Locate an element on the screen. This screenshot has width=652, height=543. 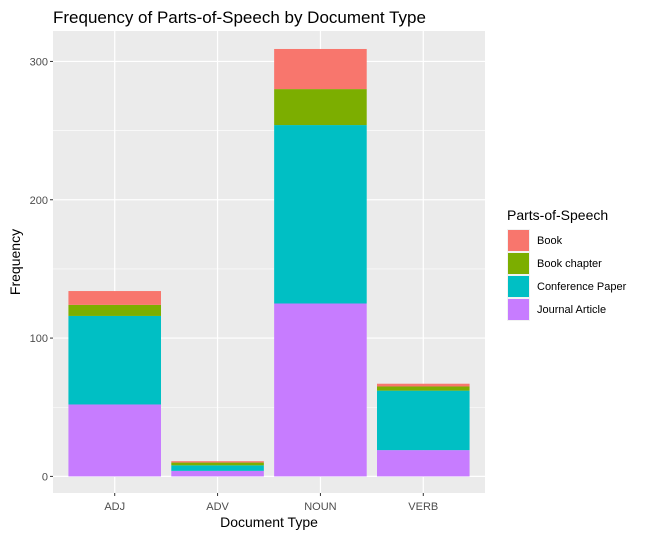
bar-verb-book is located at coordinates (423, 385).